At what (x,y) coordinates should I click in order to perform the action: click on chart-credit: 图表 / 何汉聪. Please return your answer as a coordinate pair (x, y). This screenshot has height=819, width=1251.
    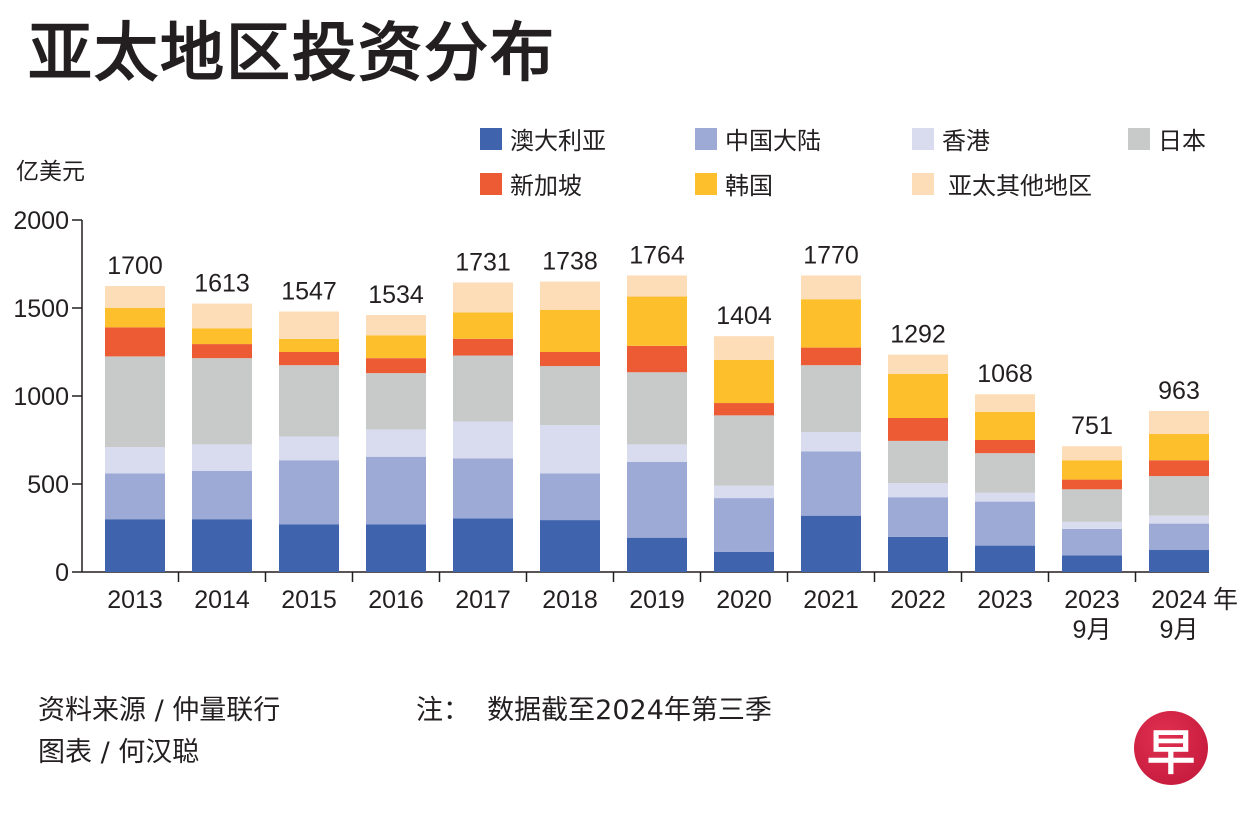
    Looking at the image, I should click on (119, 752).